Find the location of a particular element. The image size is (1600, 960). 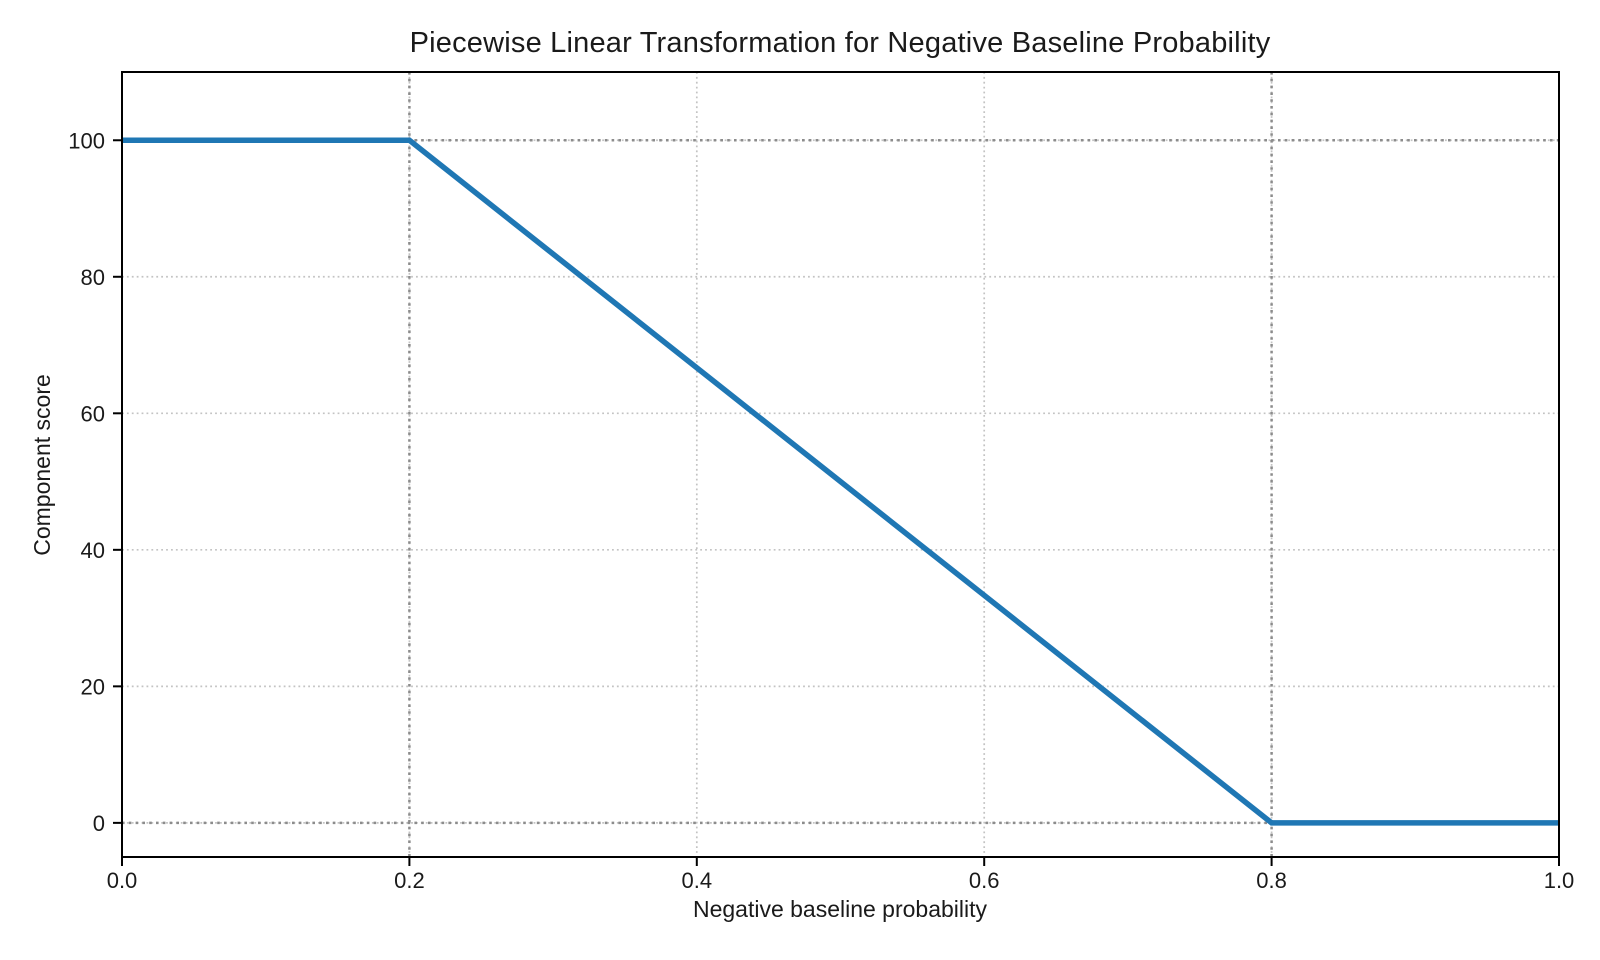

y-tick-label: 0 is located at coordinates (99, 823).